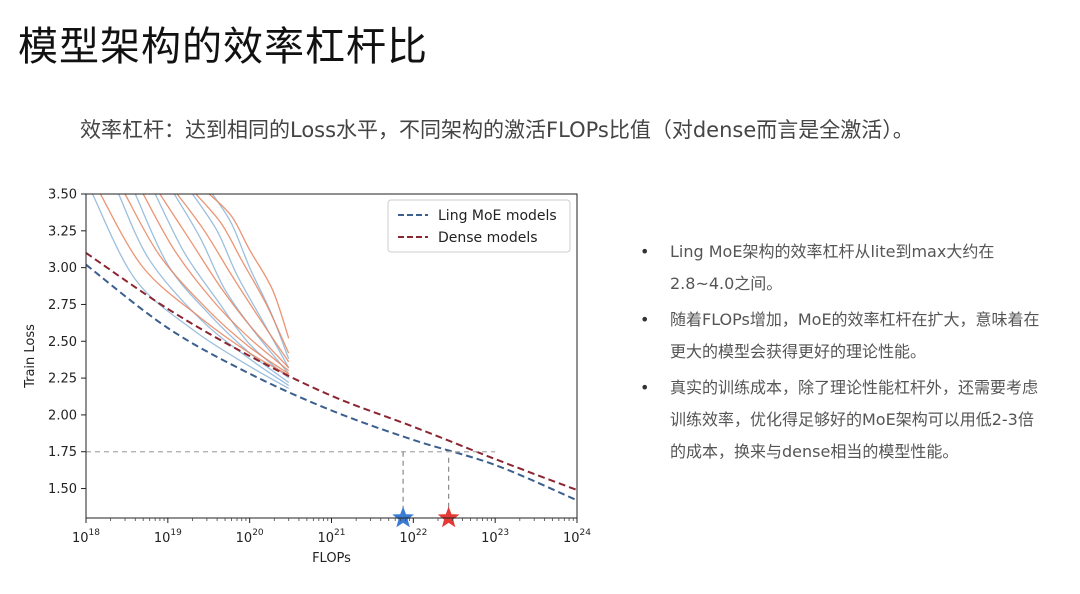 This screenshot has width=1080, height=594. I want to click on y-tick-label: 1.50, so click(62, 489).